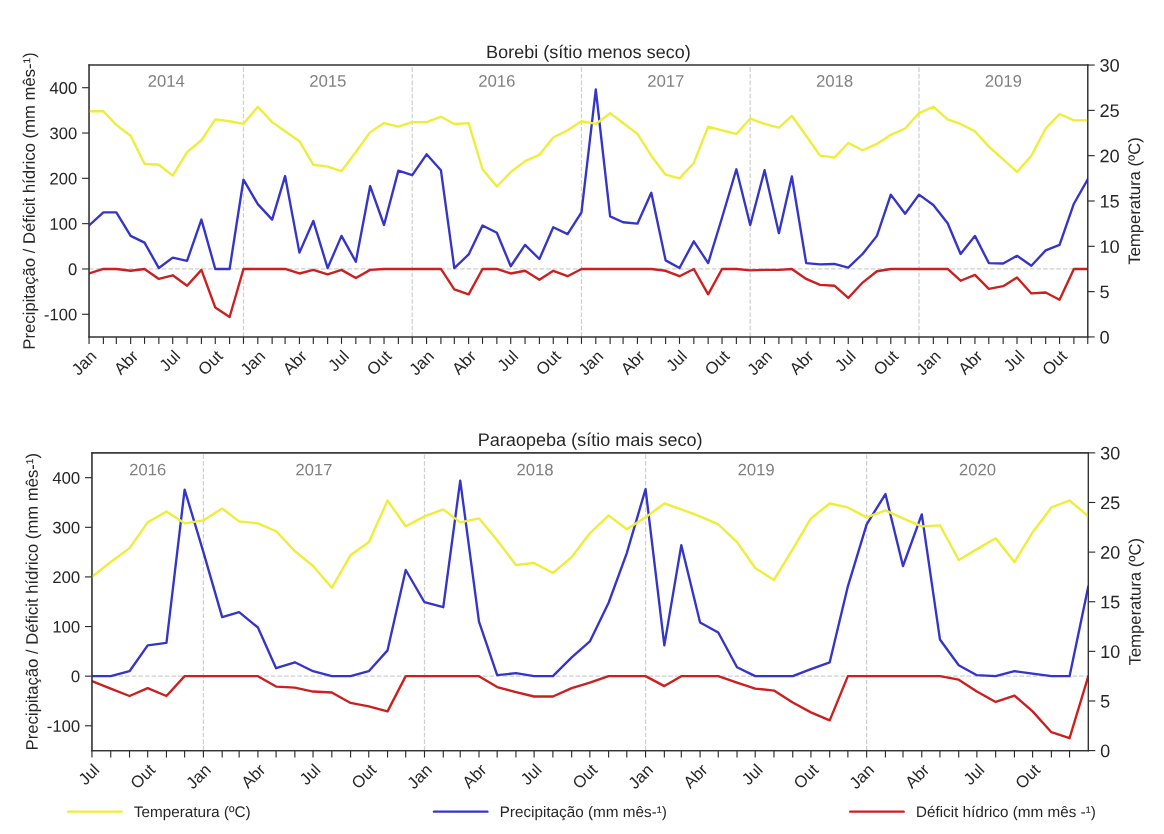 This screenshot has height=834, width=1164. Describe the element at coordinates (590, 441) in the screenshot. I see `chart-title: Paraopeba (sítio mais seco)` at that location.